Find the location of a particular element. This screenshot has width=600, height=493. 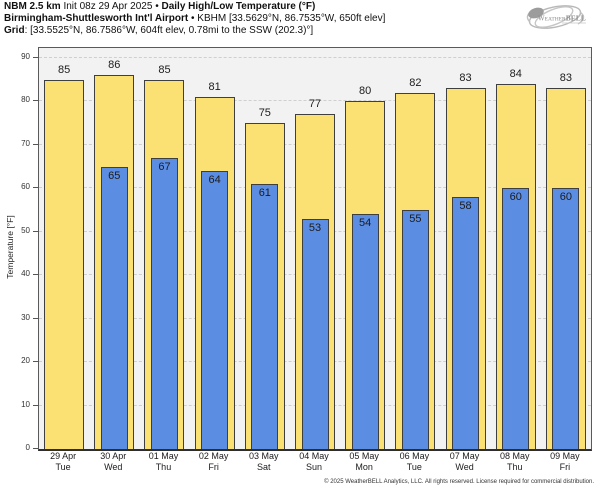

low-value-label: 53 is located at coordinates (315, 227).